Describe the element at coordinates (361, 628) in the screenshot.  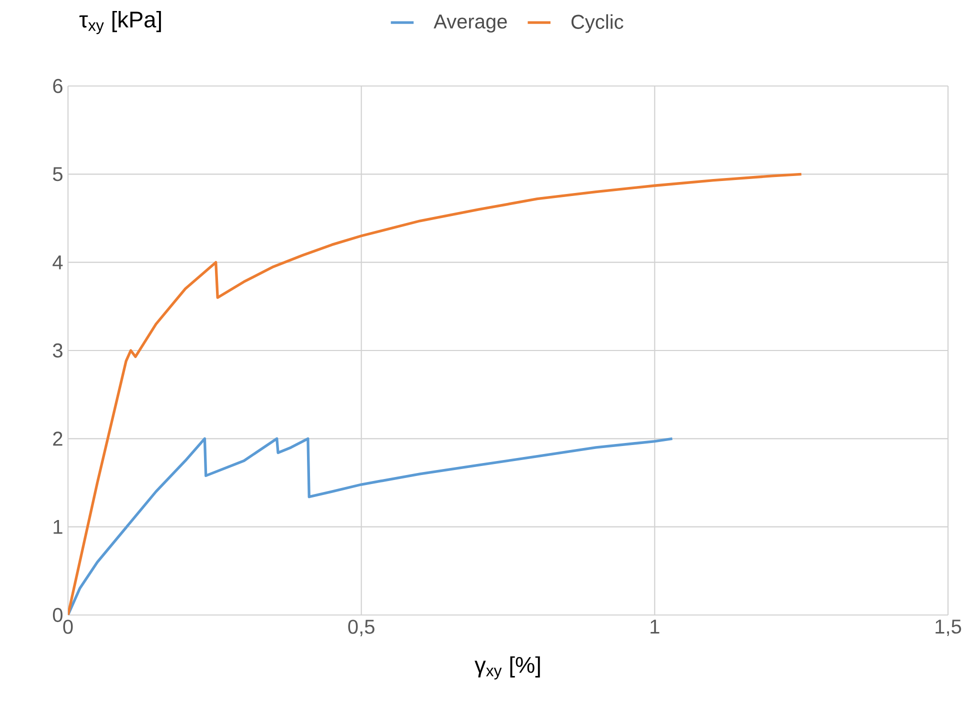
I see `x-tick-label: 0,5` at that location.